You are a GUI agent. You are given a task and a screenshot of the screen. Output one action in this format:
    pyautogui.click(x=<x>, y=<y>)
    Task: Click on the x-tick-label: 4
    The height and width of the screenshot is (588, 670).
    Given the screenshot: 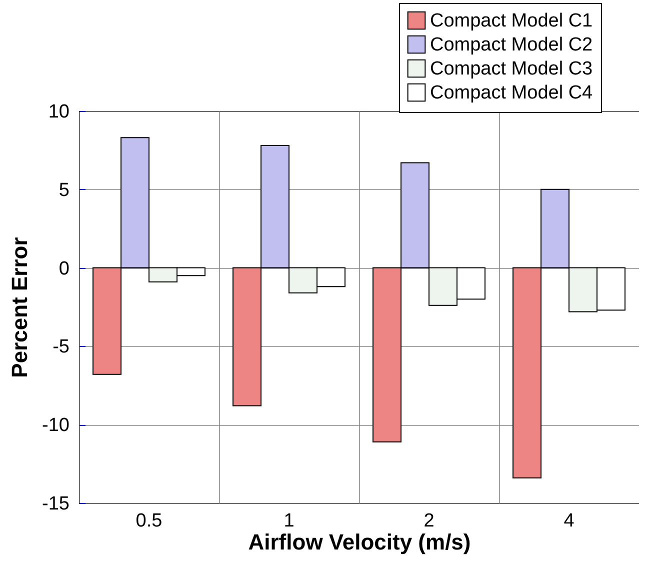 What is the action you would take?
    pyautogui.click(x=569, y=521)
    